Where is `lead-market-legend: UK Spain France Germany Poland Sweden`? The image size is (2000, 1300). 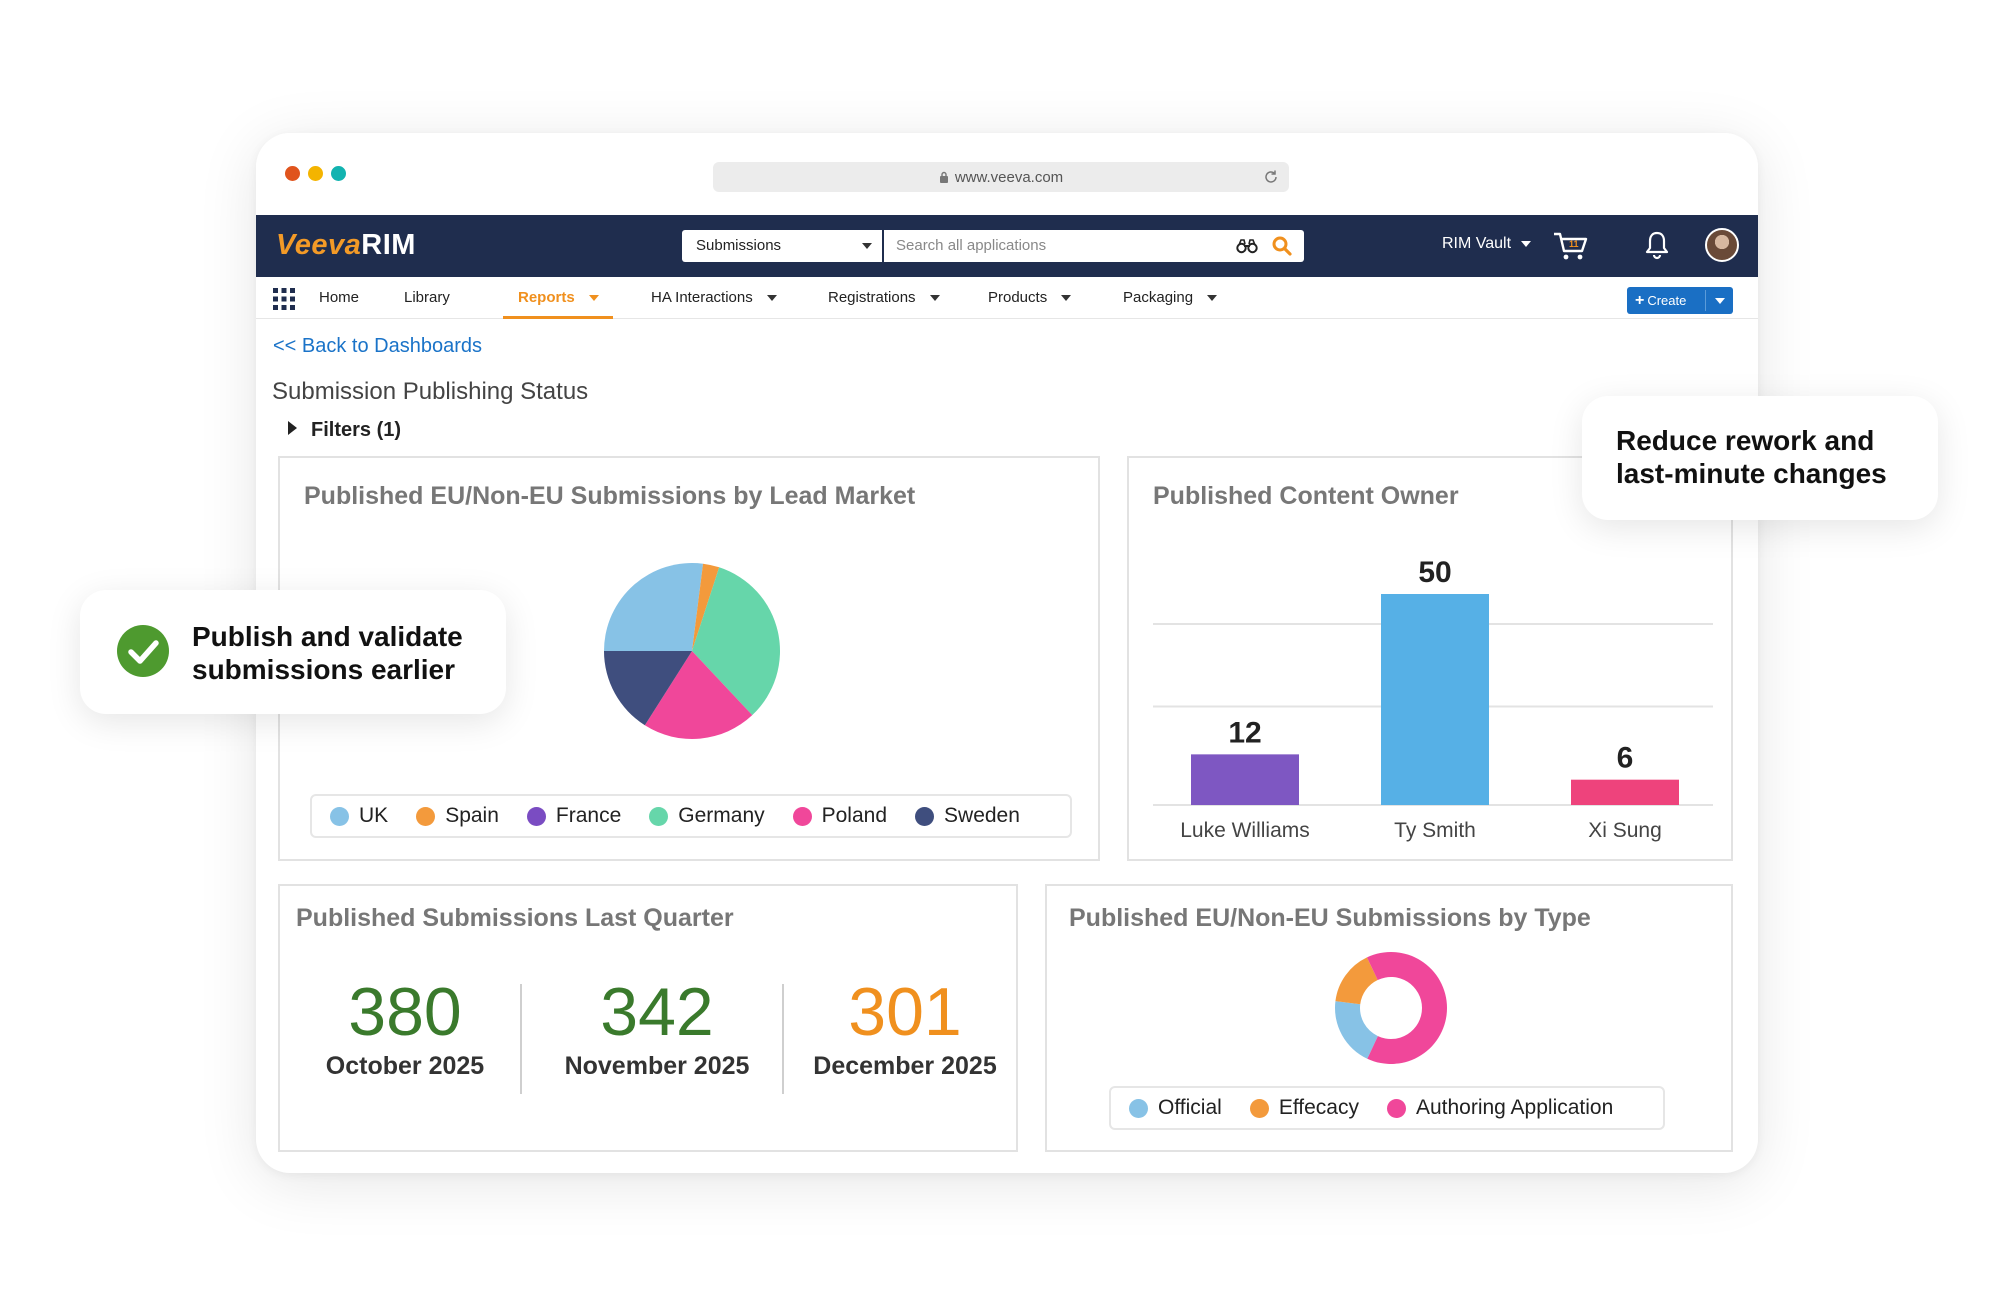
lead-market-legend: UK Spain France Germany Poland Sweden is located at coordinates (691, 816).